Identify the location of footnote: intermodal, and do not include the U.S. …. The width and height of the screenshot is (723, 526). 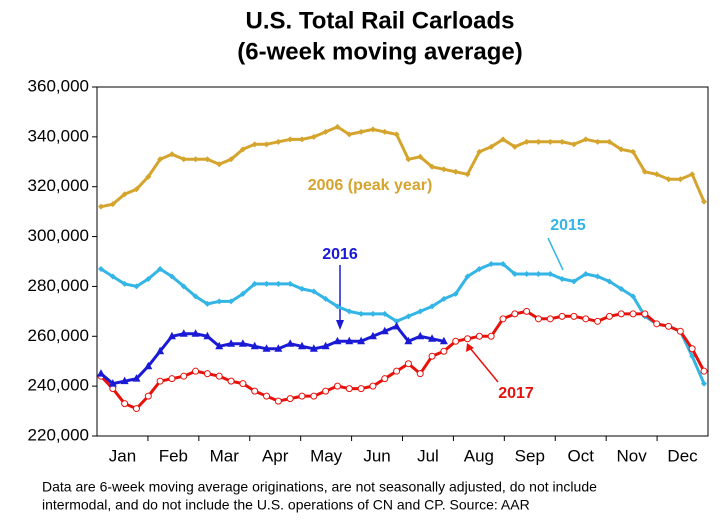
(286, 505).